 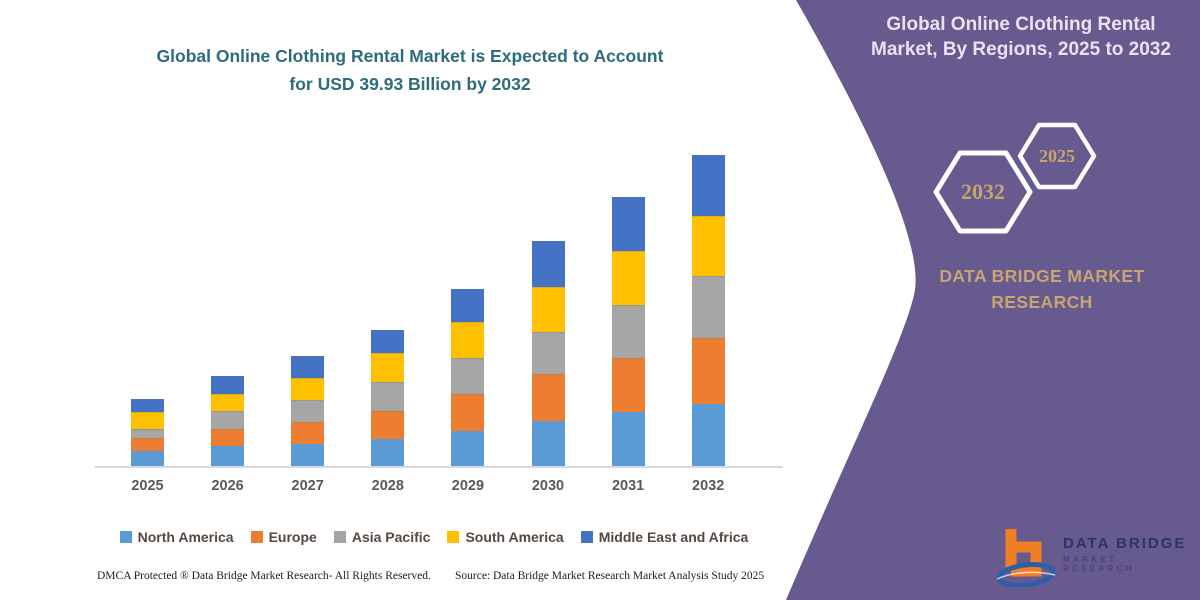 I want to click on hexagon-2032-label: 2032, so click(x=983, y=191).